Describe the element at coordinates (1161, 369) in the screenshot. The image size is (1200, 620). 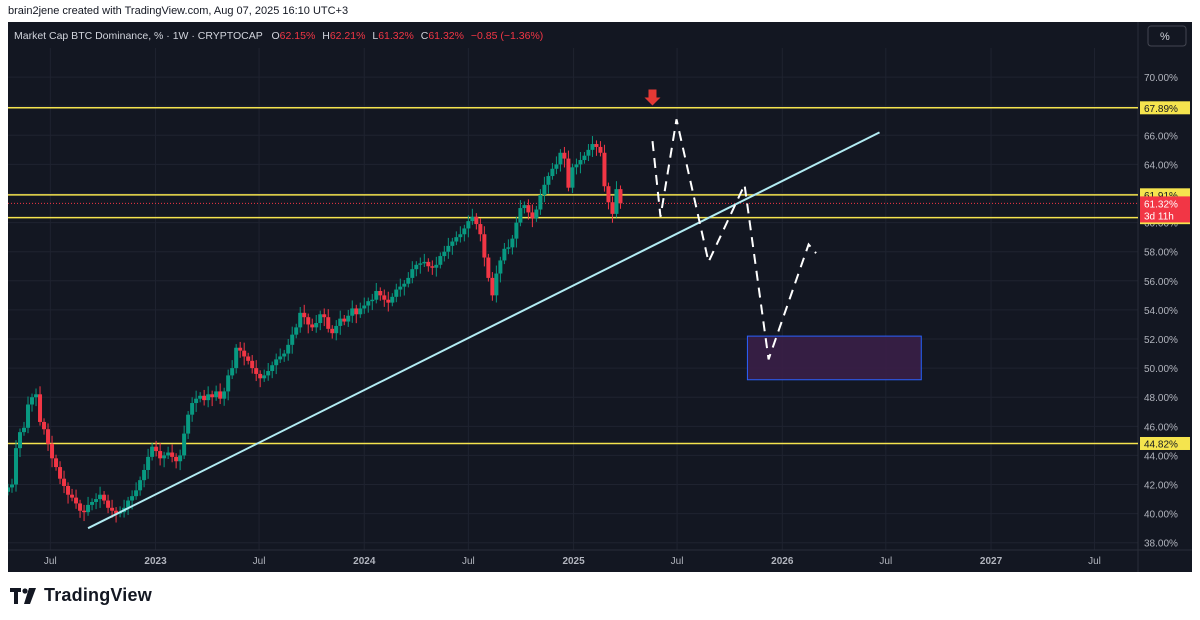
I see `y-tick-label: 50.00%` at that location.